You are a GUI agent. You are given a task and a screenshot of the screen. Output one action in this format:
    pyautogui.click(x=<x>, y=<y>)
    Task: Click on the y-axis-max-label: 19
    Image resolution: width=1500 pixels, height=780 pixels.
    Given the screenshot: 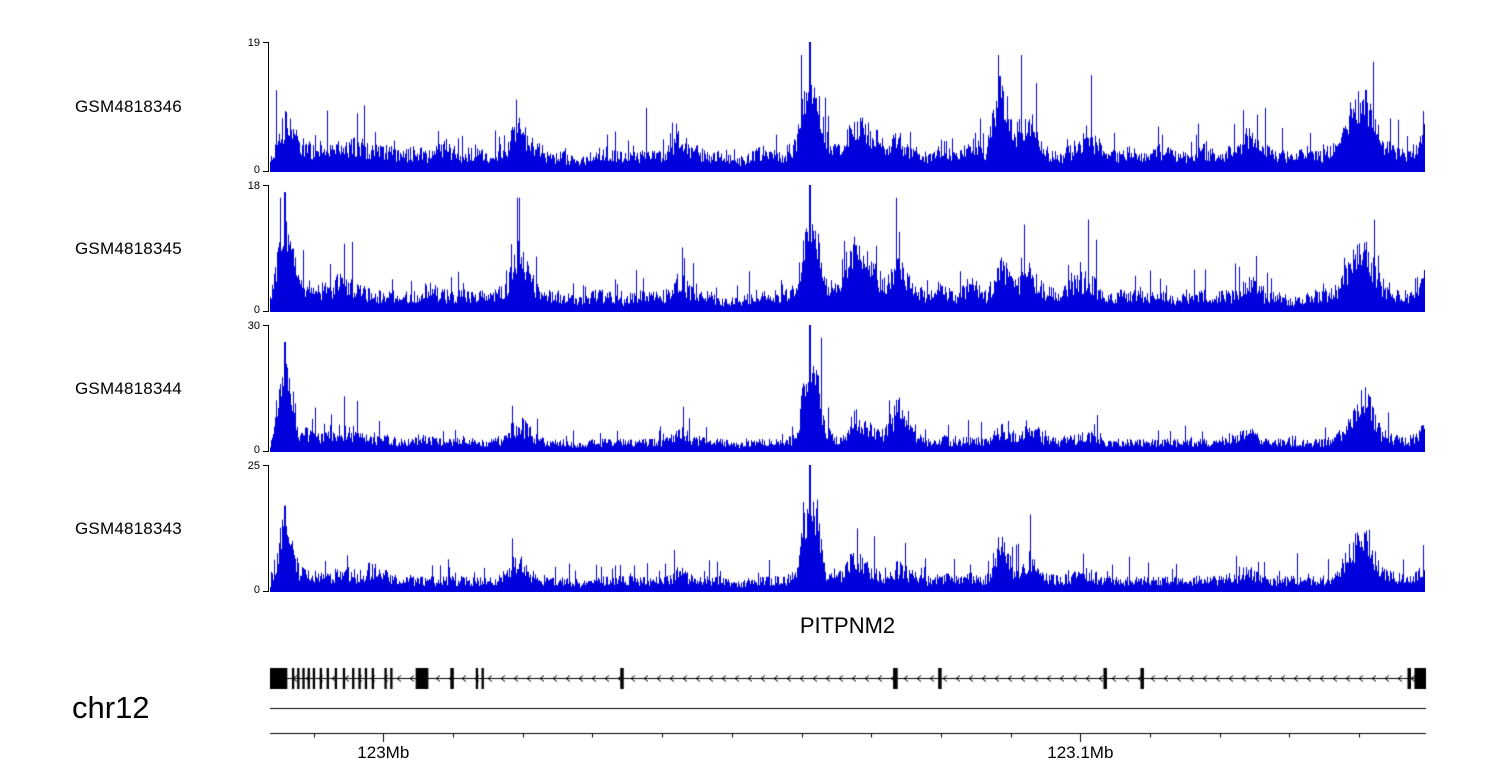 What is the action you would take?
    pyautogui.click(x=253, y=43)
    